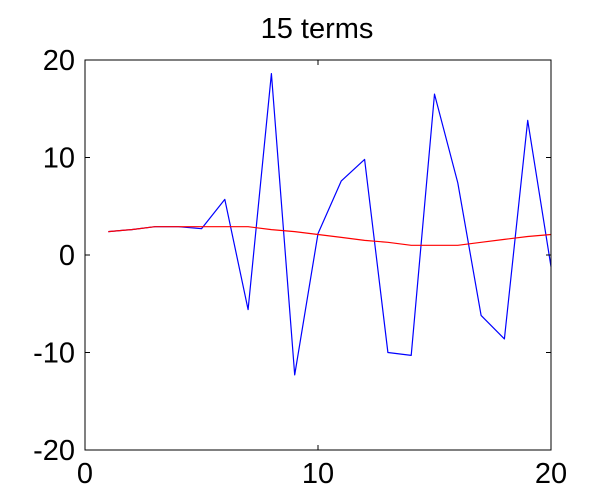  Describe the element at coordinates (59, 61) in the screenshot. I see `y-tick-label: 20` at that location.